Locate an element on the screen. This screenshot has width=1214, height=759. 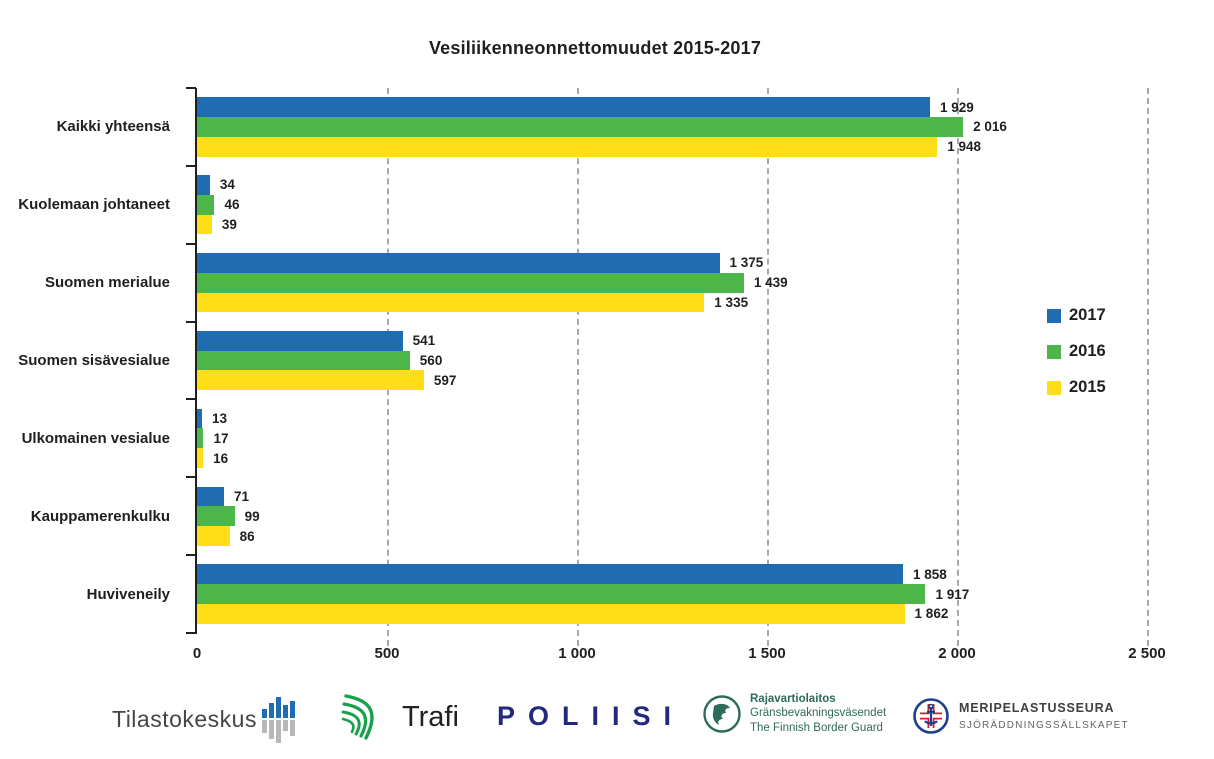
bar-value-label: 16 is located at coordinates (221, 458).